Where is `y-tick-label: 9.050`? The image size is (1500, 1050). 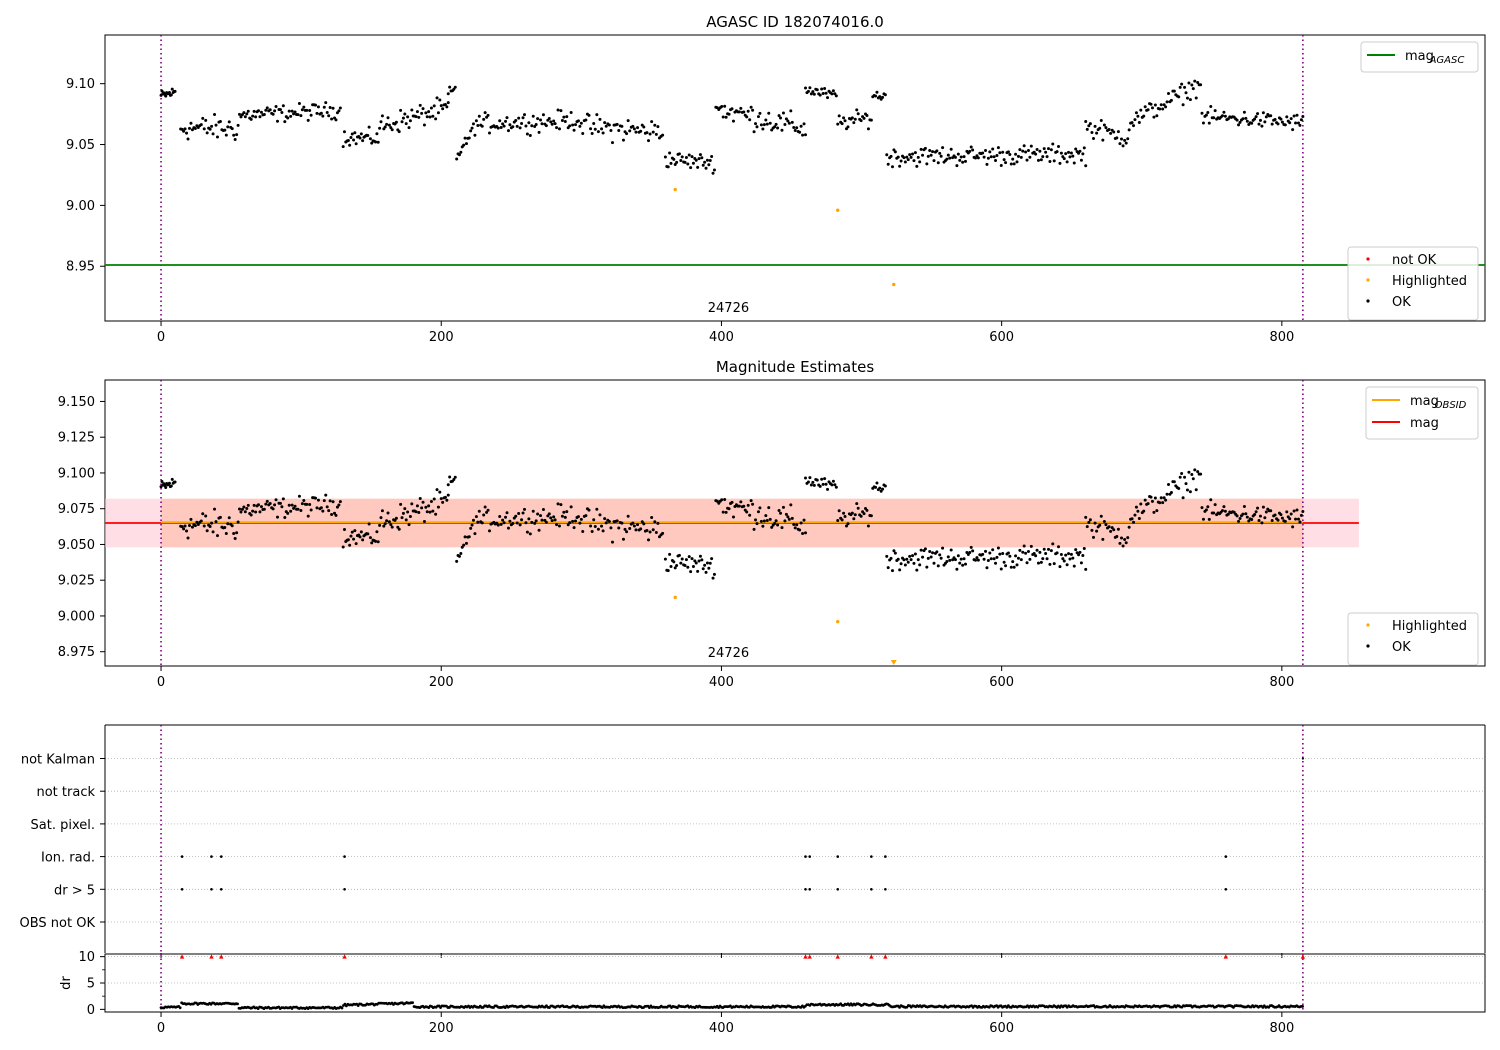 y-tick-label: 9.050 is located at coordinates (76, 545).